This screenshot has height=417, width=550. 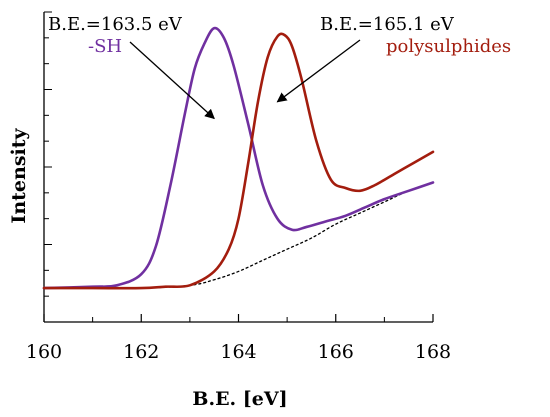 I want to click on annotation-sh-be: B.E.=163.5 eV, so click(x=115, y=24).